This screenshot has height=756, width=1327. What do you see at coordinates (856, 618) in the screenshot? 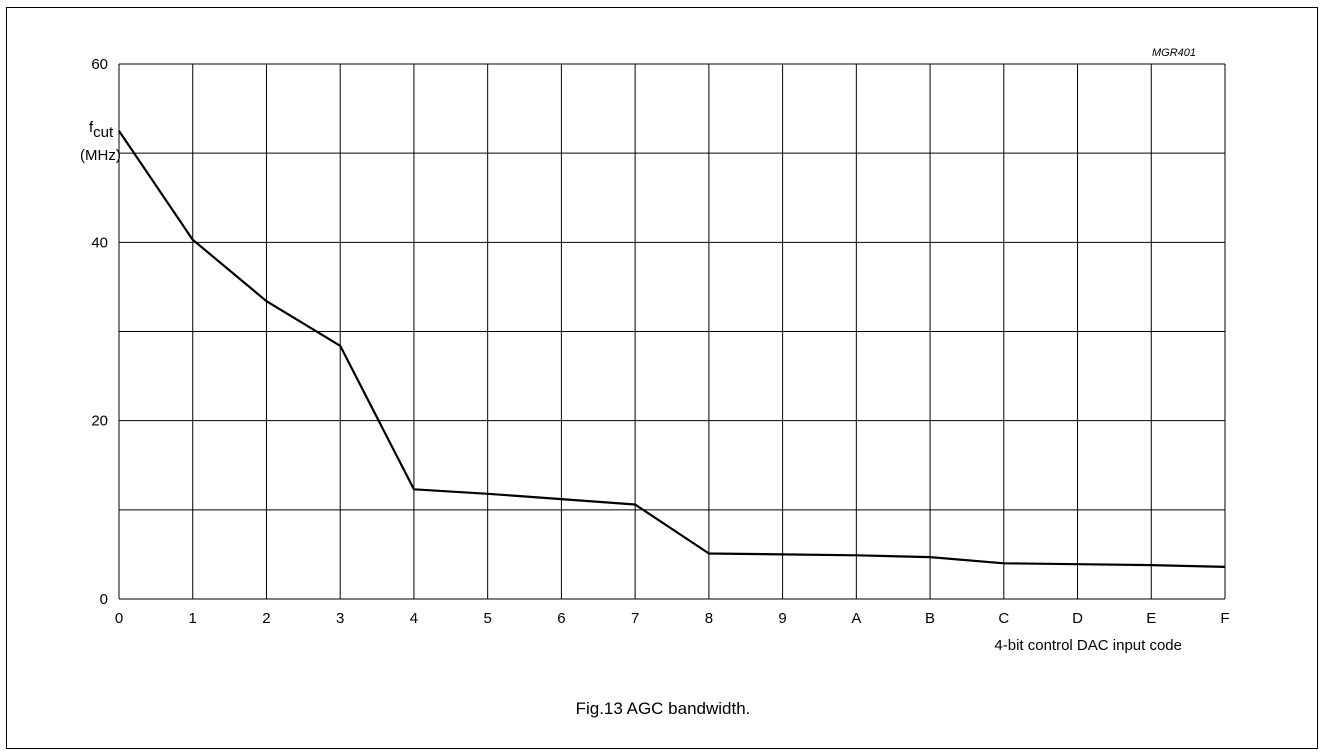
I see `x-tick-label: A` at bounding box center [856, 618].